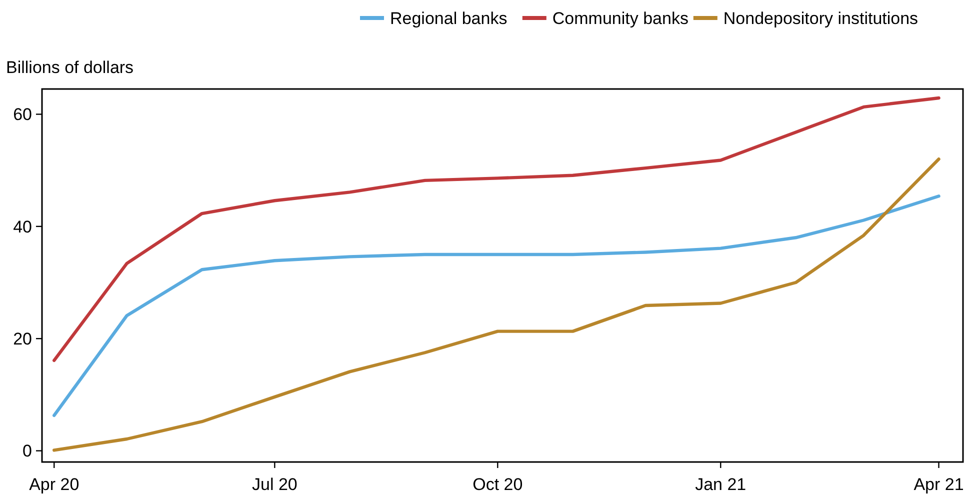 This screenshot has height=500, width=973. Describe the element at coordinates (939, 484) in the screenshot. I see `x-tick-label: Apr 21` at that location.